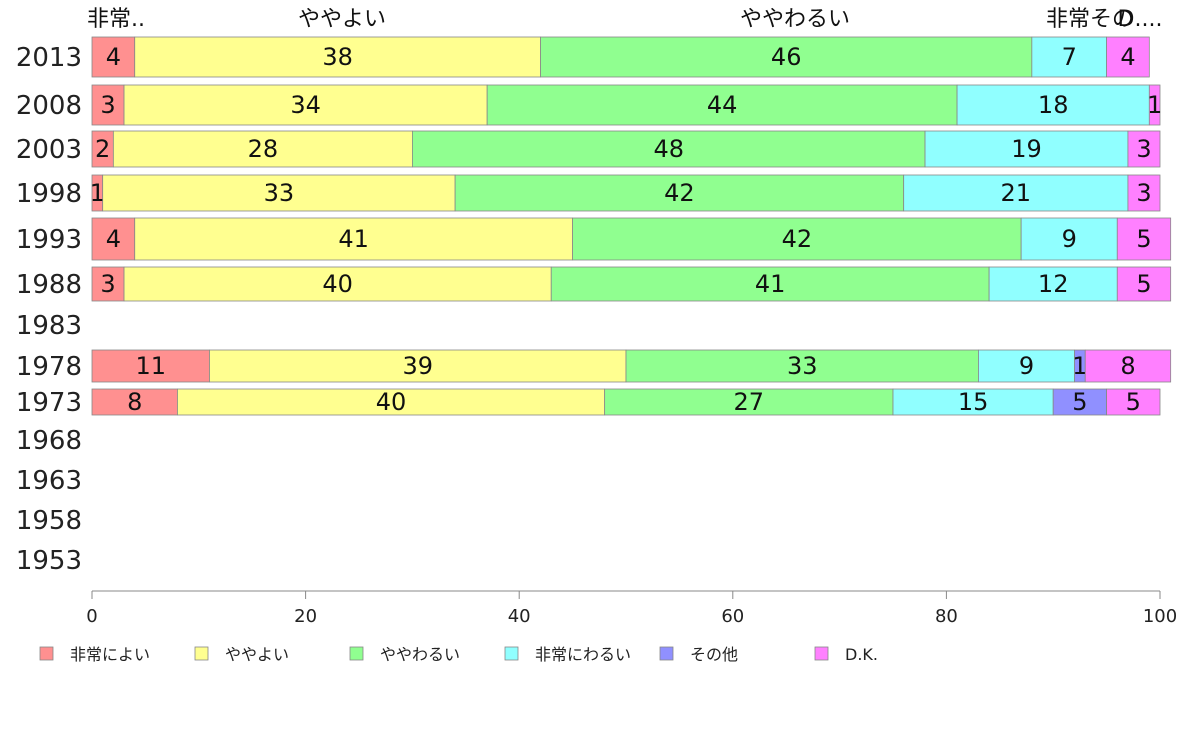 Image resolution: width=1188 pixels, height=736 pixels. What do you see at coordinates (49, 367) in the screenshot?
I see `year-label-1978: 1978` at bounding box center [49, 367].